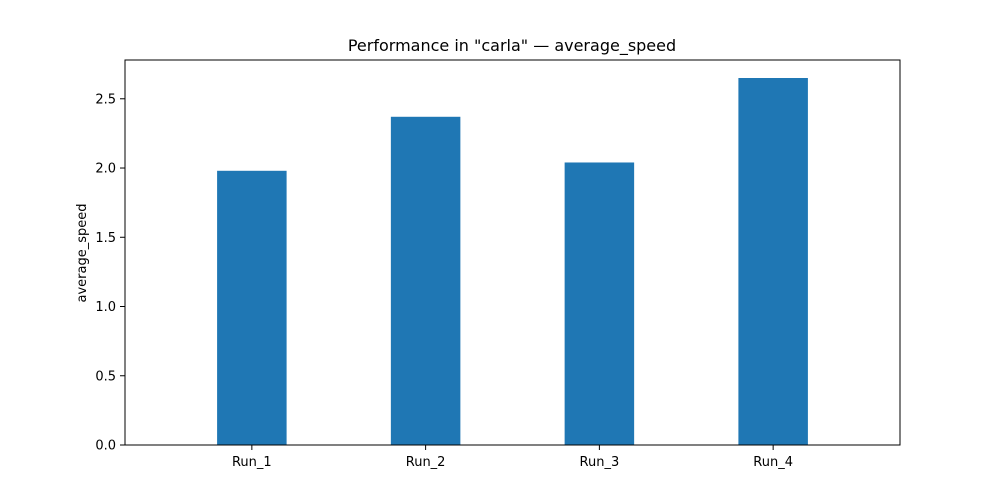 The height and width of the screenshot is (504, 1000). I want to click on x-axis: Run_1 Run_2 Run_3 Run_4, so click(512, 457).